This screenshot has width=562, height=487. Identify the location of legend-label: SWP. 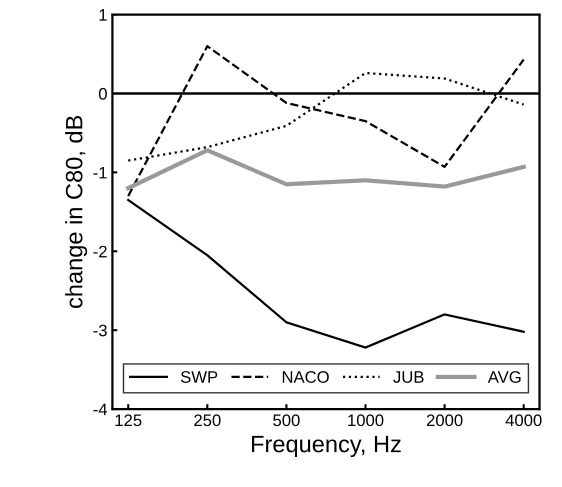
(199, 377).